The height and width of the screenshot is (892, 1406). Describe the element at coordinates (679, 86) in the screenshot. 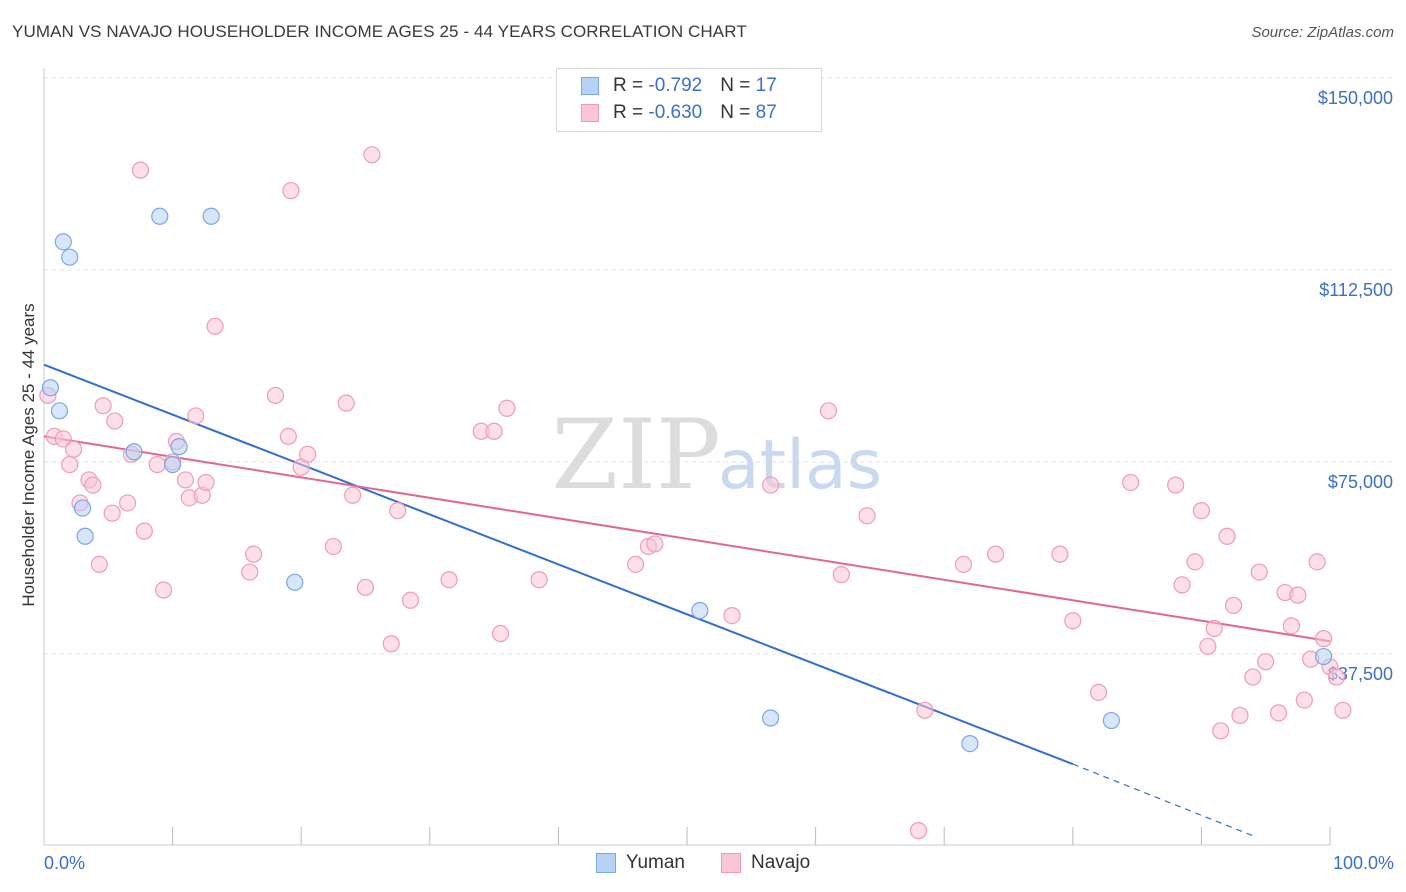

I see `legend-row-yuman: R = -0.792 N = 17` at that location.